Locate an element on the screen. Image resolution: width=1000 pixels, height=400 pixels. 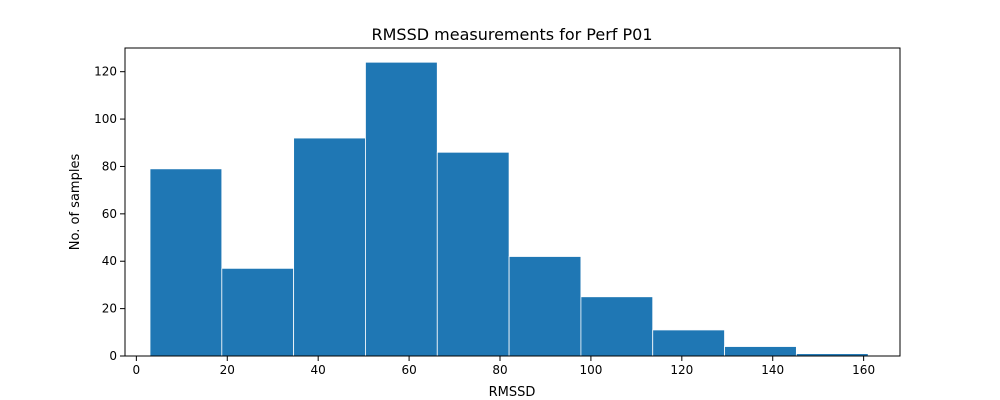
x-tick-label: 60 is located at coordinates (408, 370).